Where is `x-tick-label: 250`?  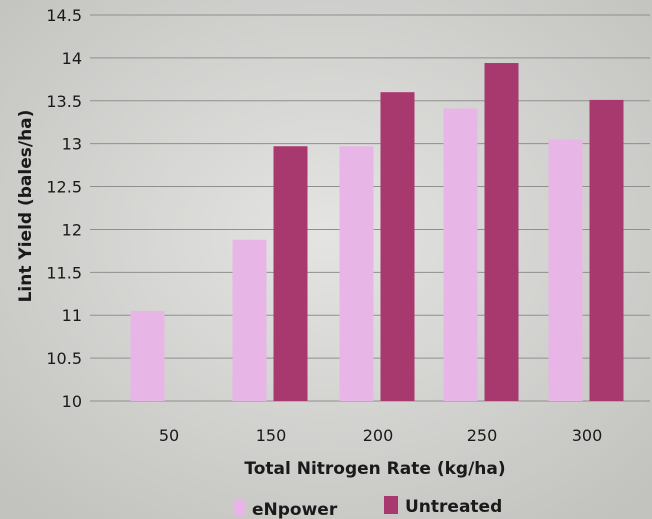 x-tick-label: 250 is located at coordinates (482, 435).